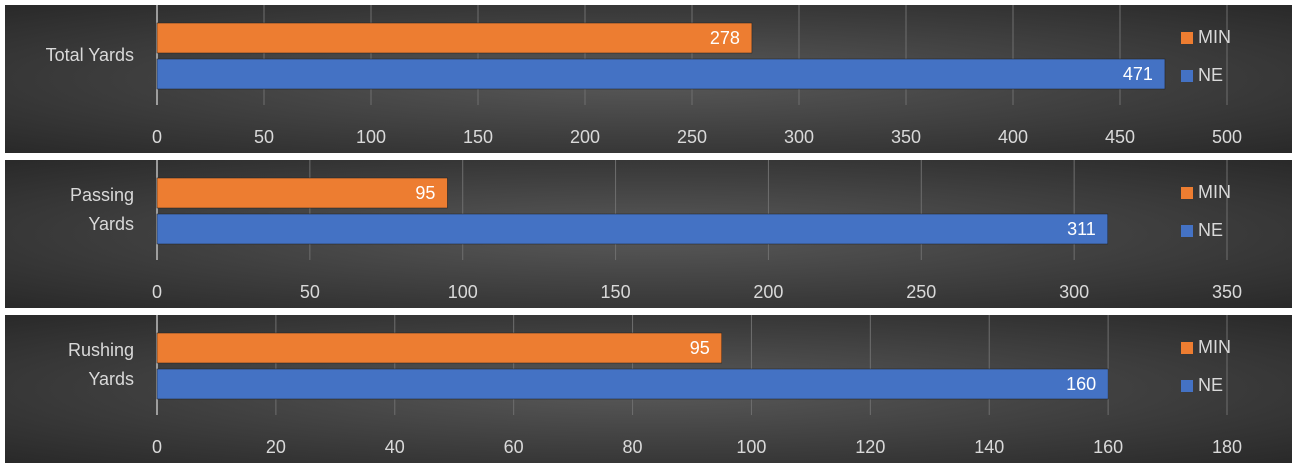  I want to click on x-tick-label: 400, so click(1013, 137).